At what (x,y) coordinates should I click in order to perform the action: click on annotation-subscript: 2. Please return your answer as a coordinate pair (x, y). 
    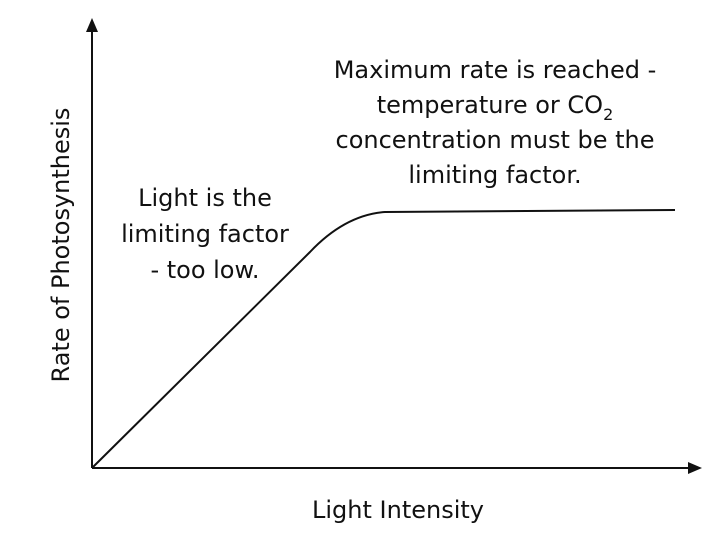
    Looking at the image, I should click on (608, 114).